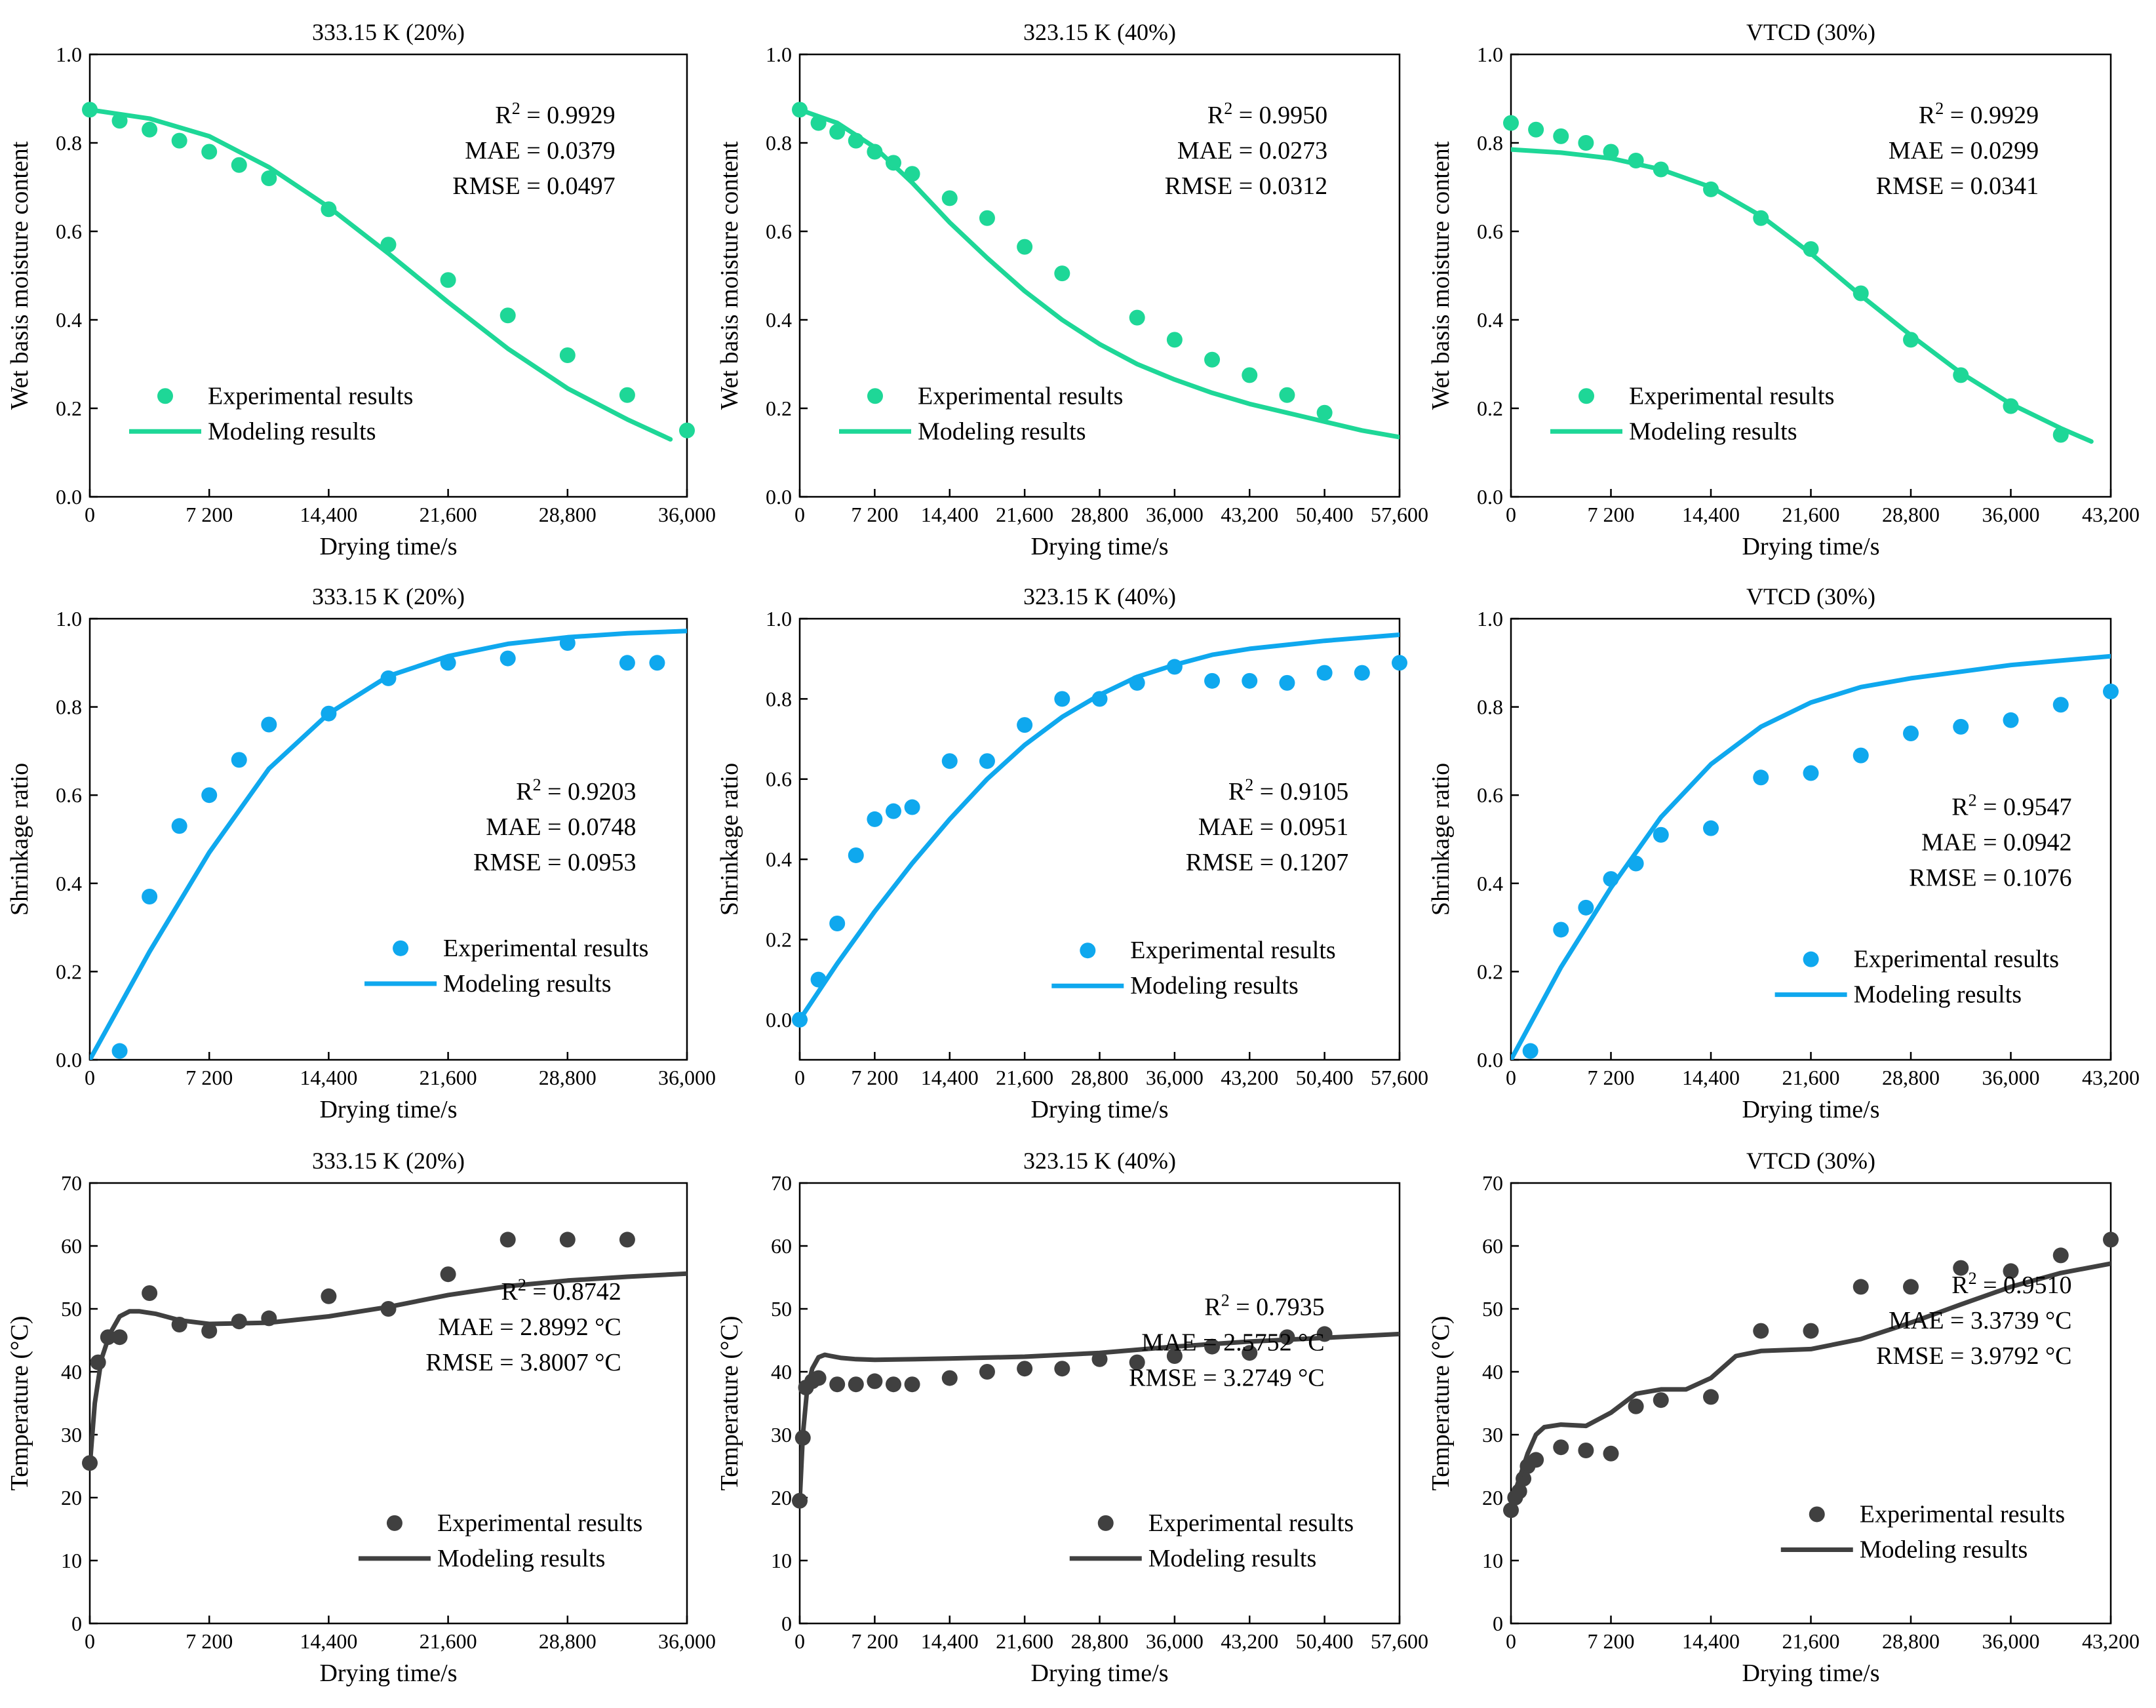  Describe the element at coordinates (1811, 515) in the screenshot. I see `panel-3-x-tick-label: 21,600` at that location.